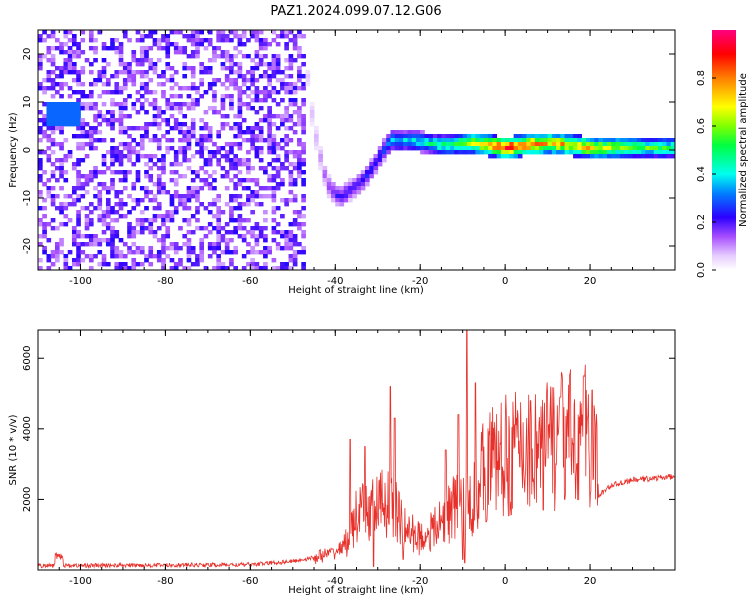  Describe the element at coordinates (701, 270) in the screenshot. I see `colorbar-tick-label: 0.0` at that location.